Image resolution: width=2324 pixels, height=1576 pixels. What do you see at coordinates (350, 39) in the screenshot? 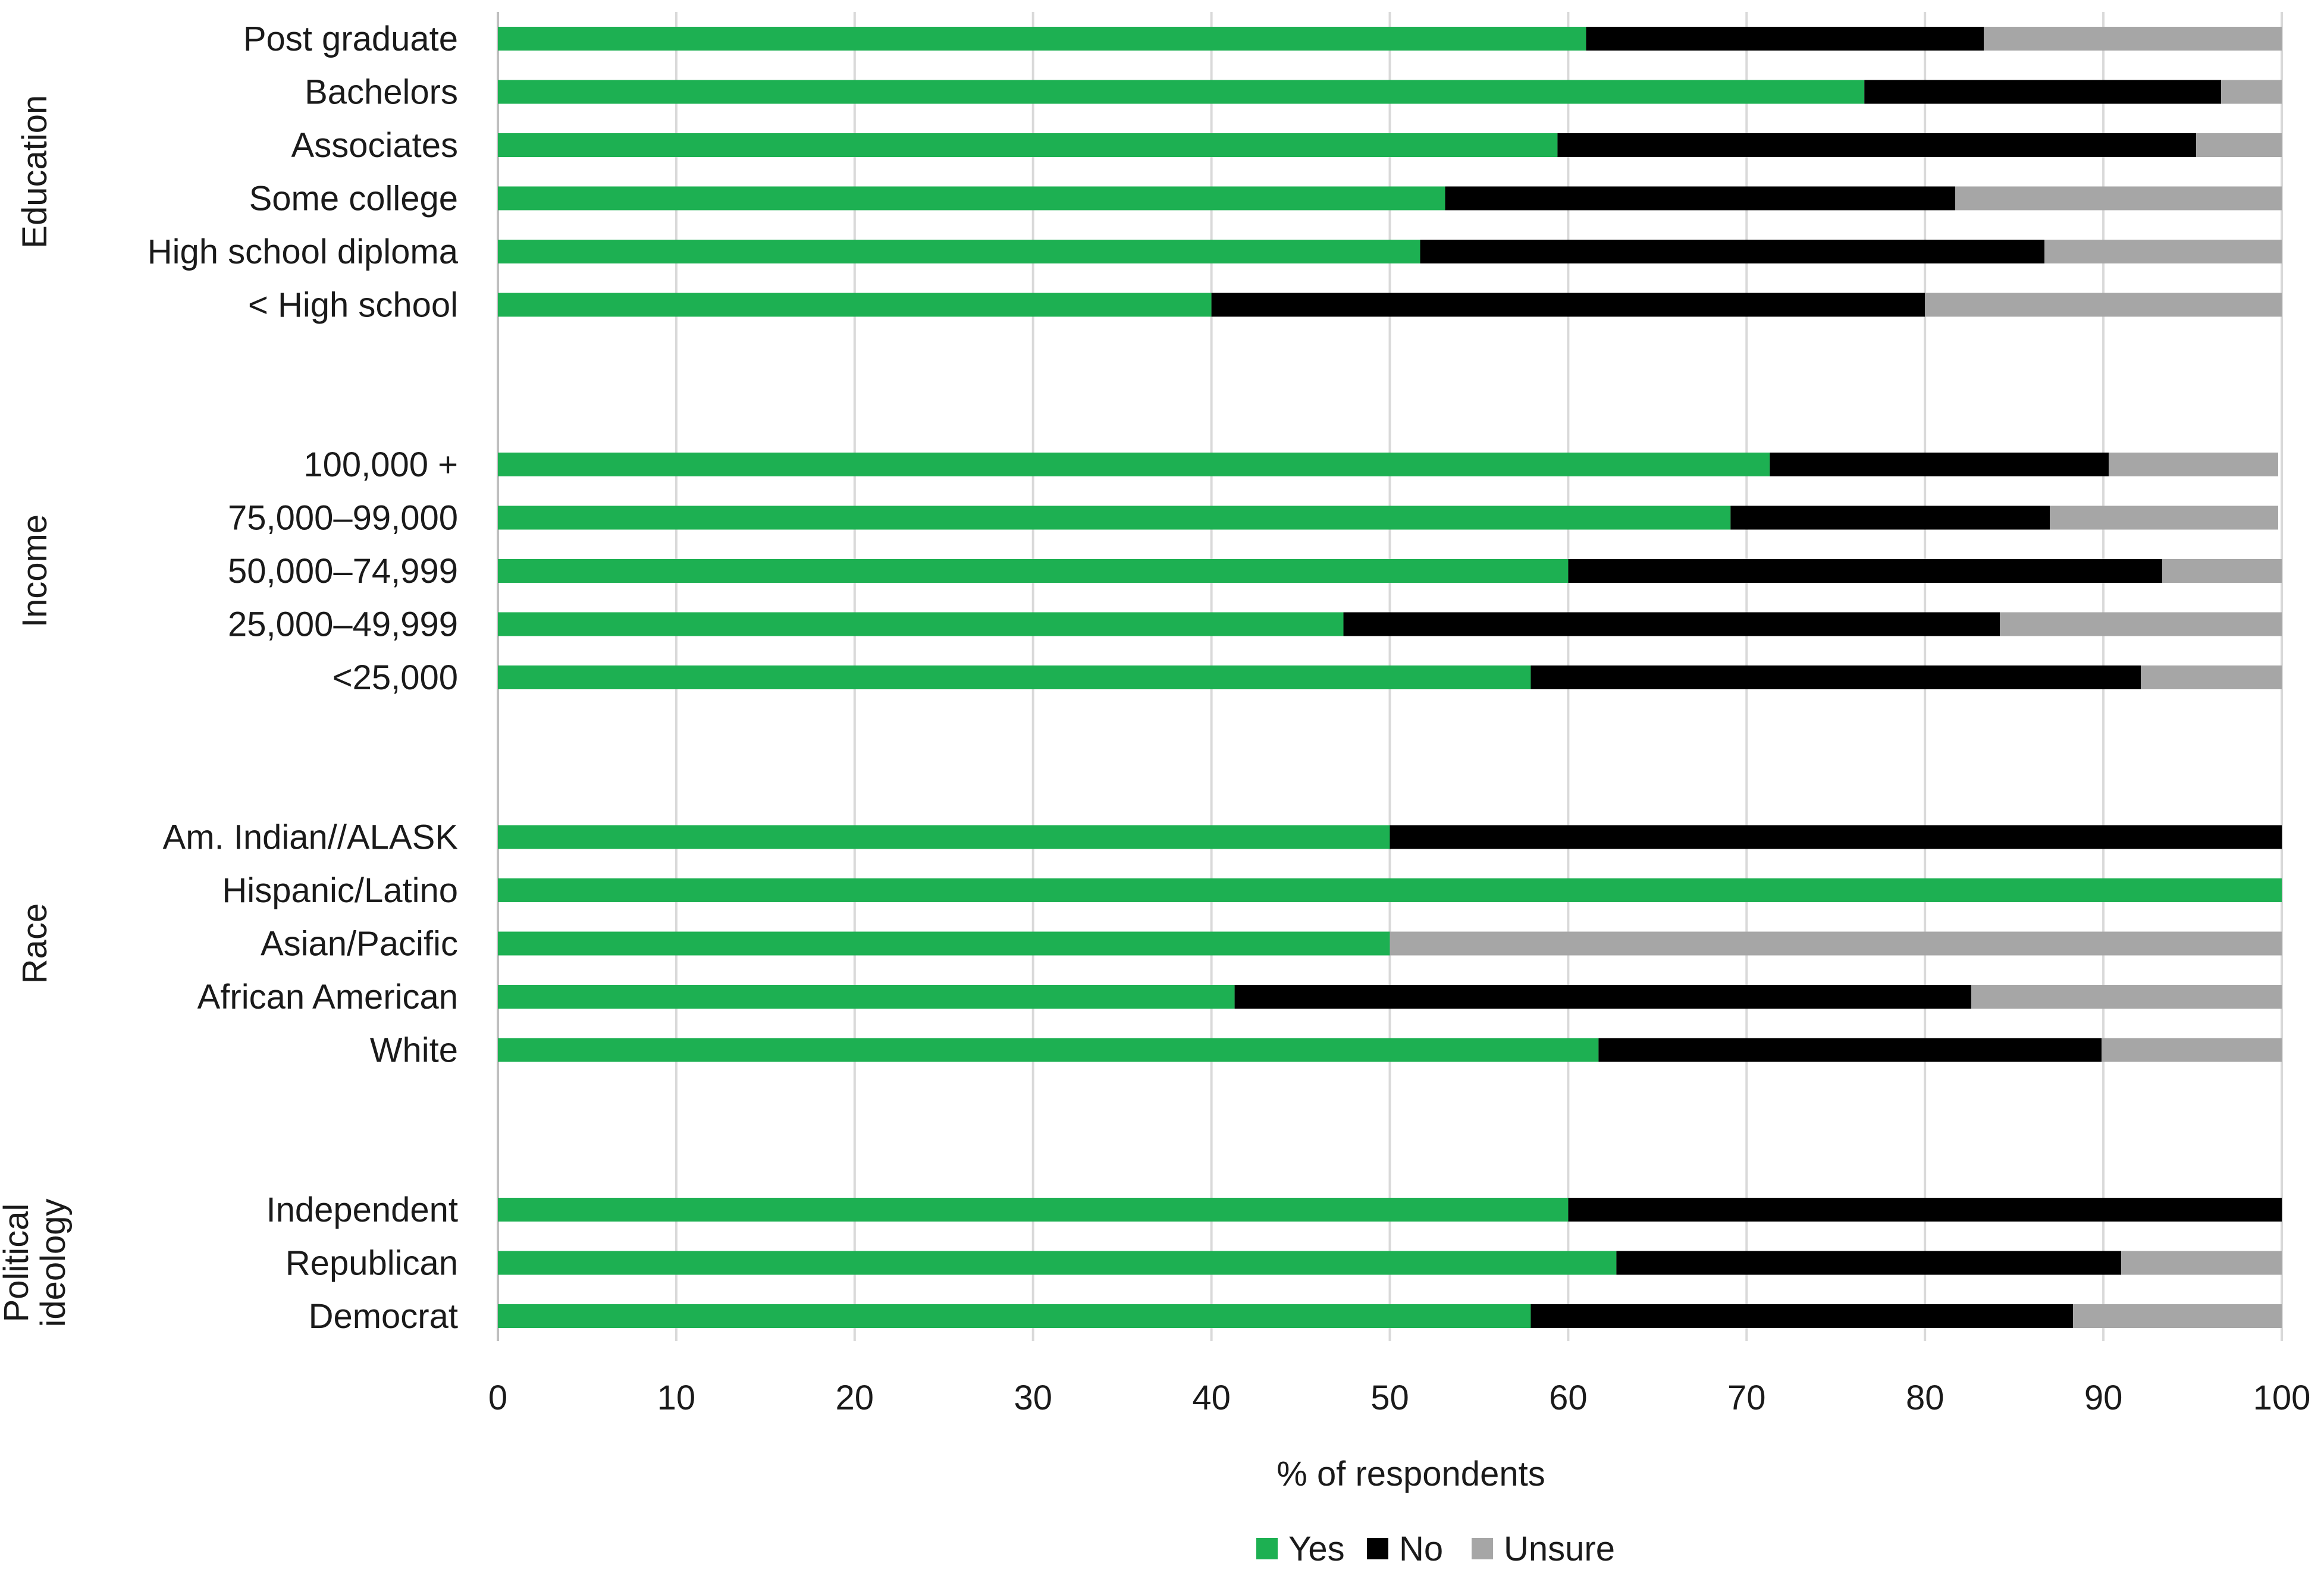
I see `category-label-g0-c0: Post graduate` at bounding box center [350, 39].